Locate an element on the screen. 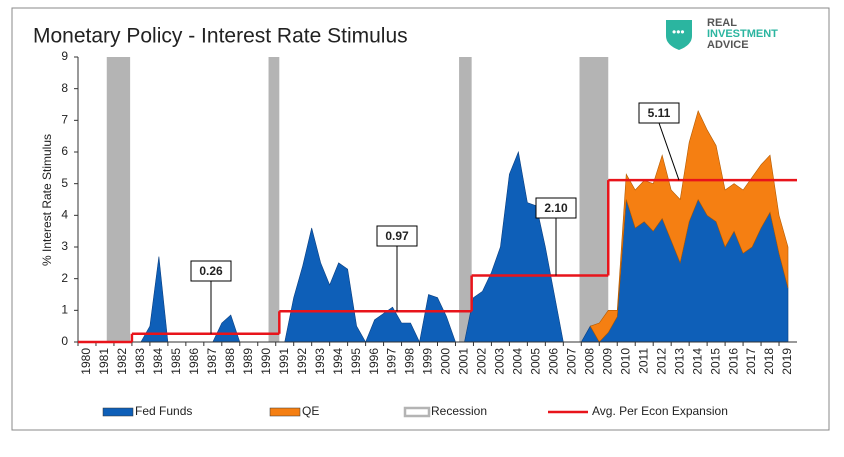  legend-label: Avg. Per Econ Expansion is located at coordinates (660, 411).